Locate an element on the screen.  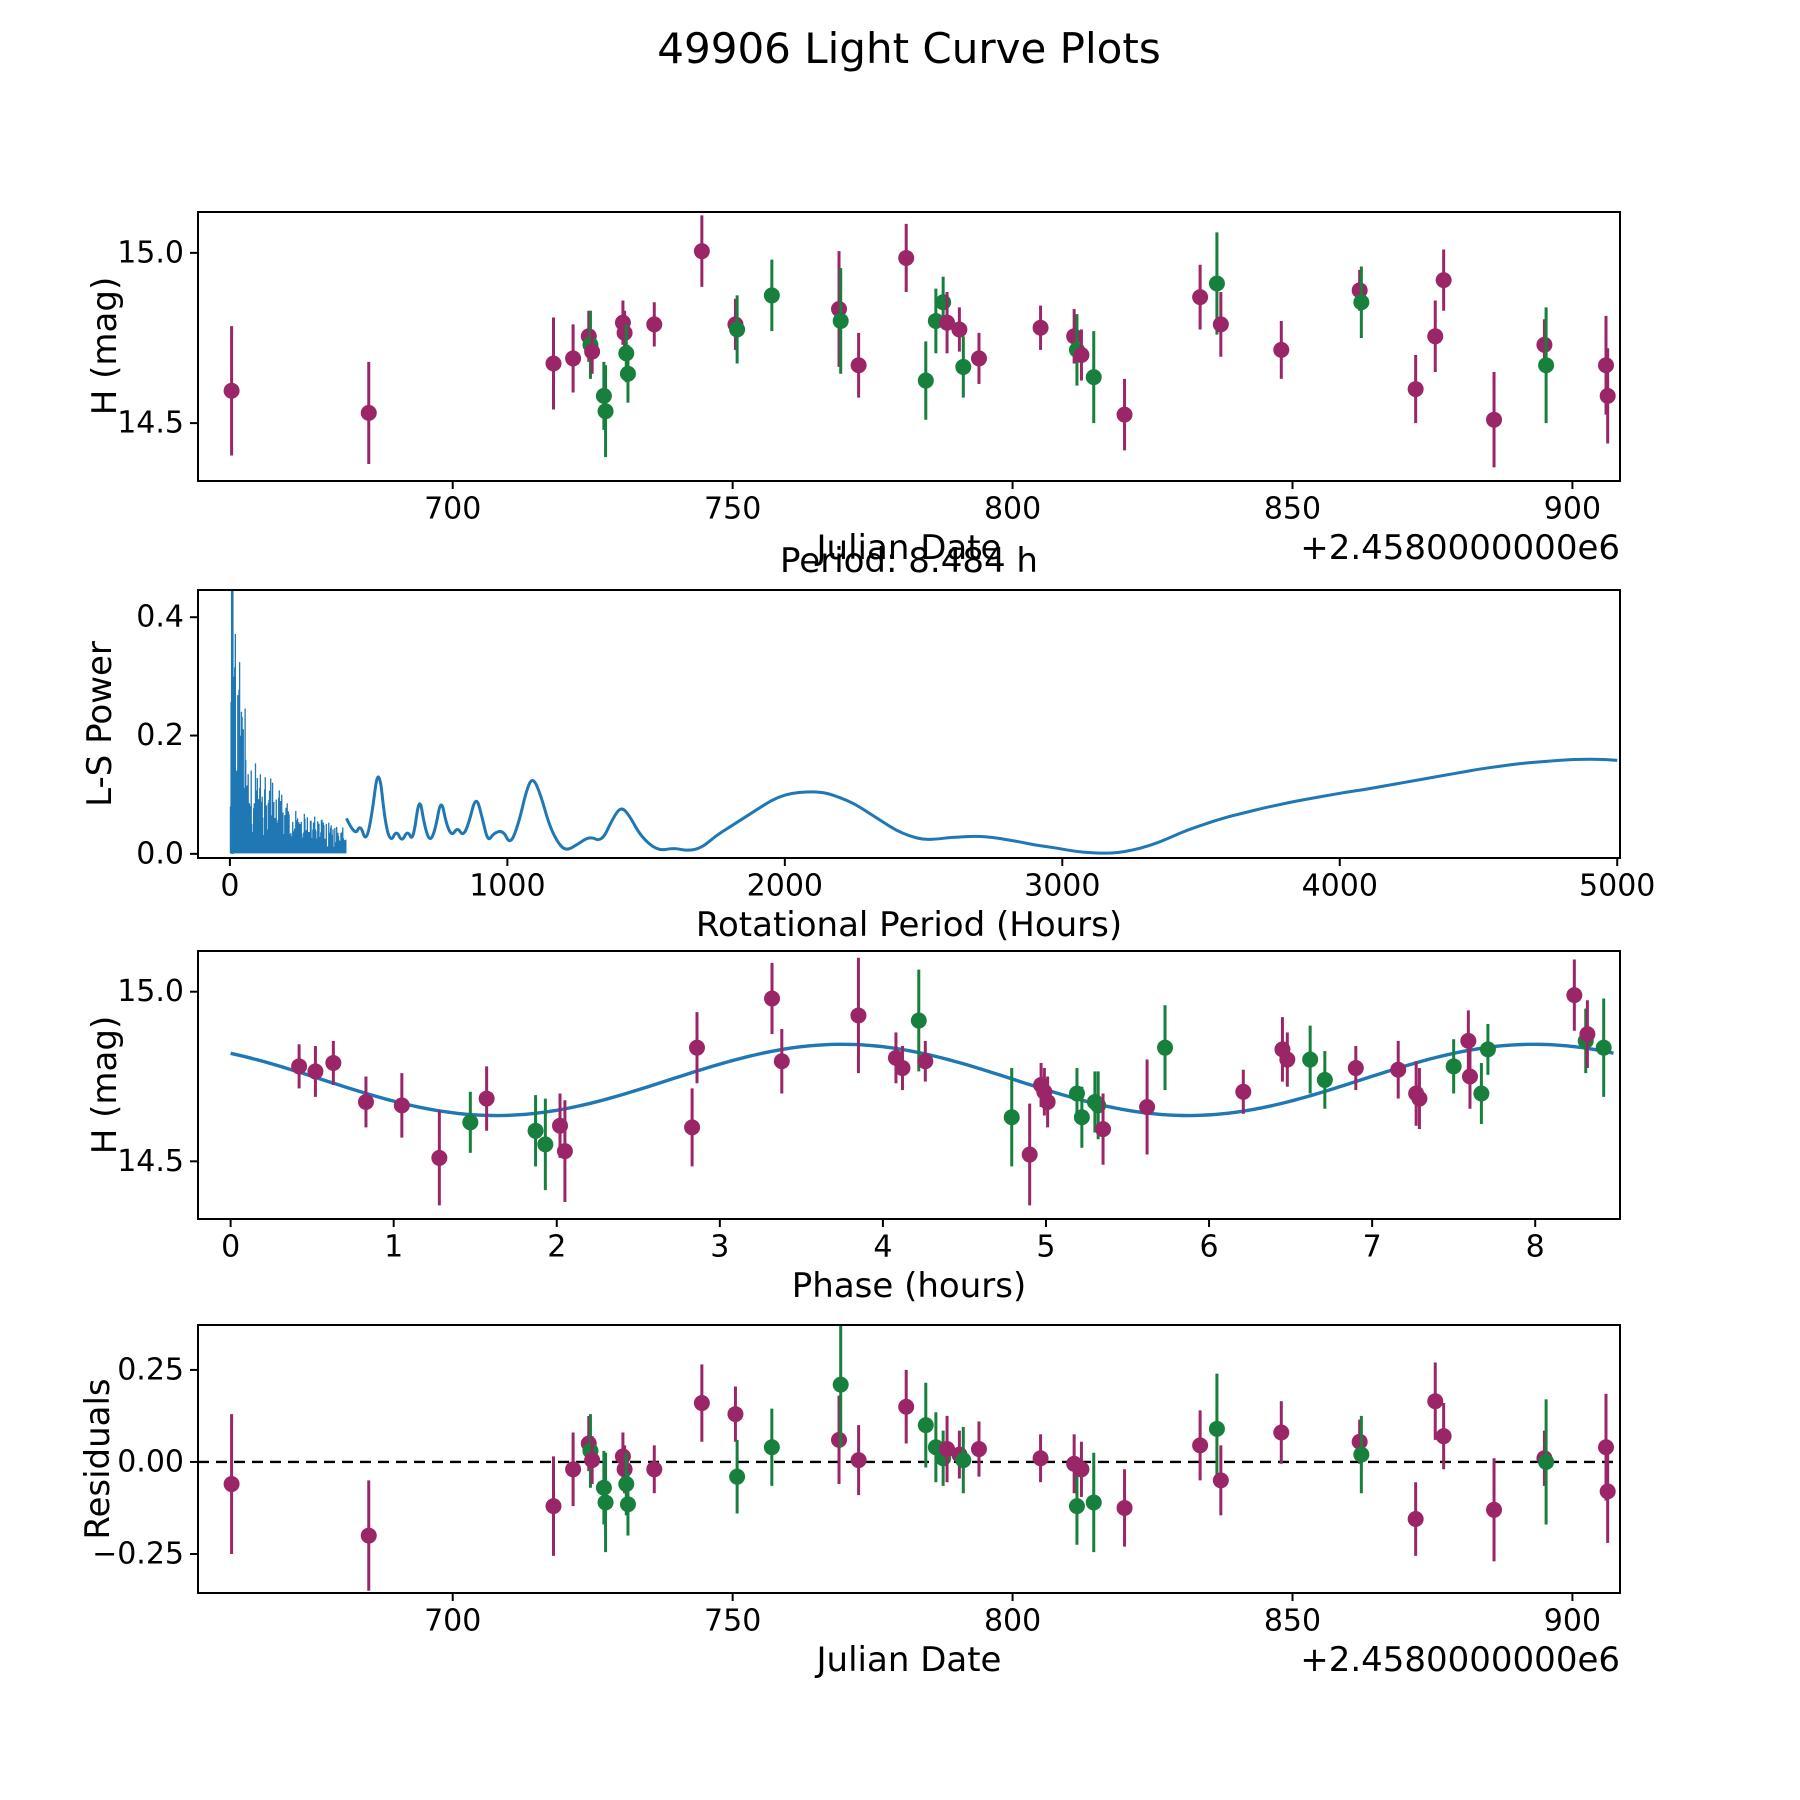
x-tick-label: 6 is located at coordinates (1209, 1247).